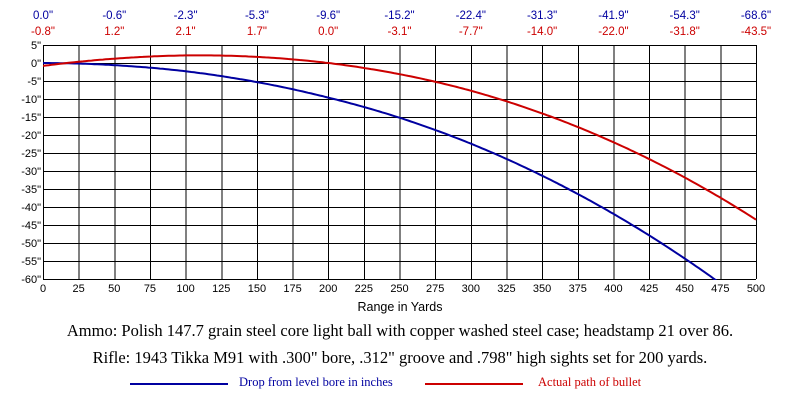 This screenshot has height=400, width=800. I want to click on top-label-drop: -54.3", so click(685, 16).